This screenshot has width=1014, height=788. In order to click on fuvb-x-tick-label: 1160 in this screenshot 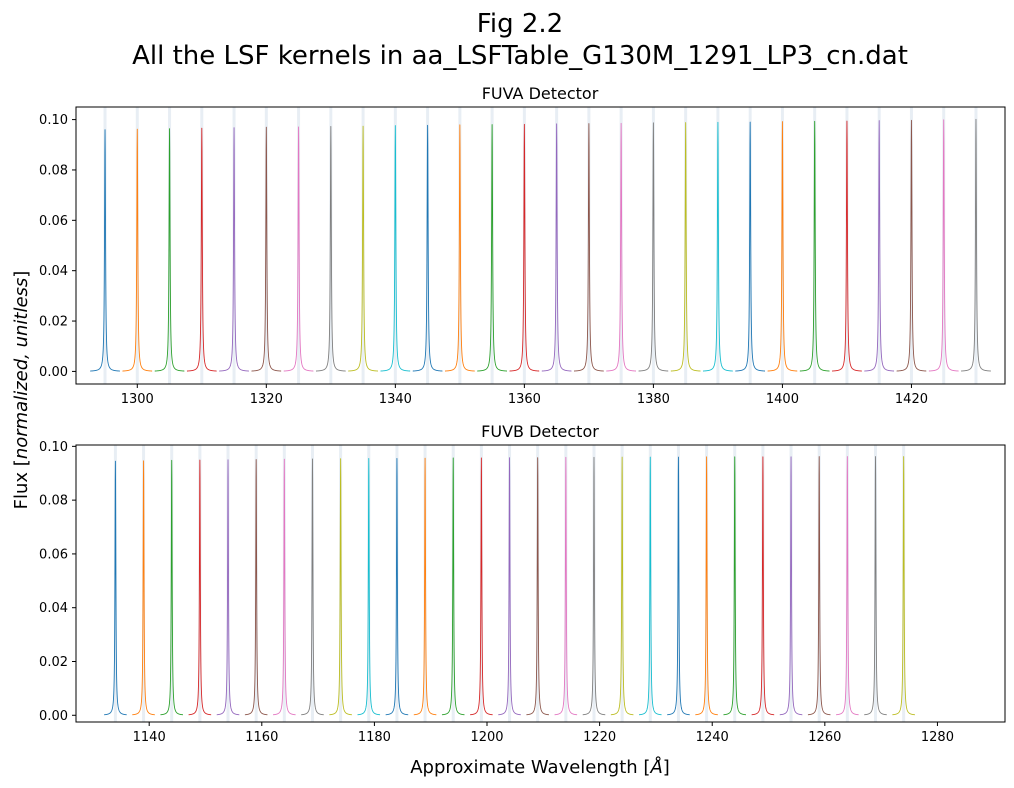, I will do `click(261, 737)`.